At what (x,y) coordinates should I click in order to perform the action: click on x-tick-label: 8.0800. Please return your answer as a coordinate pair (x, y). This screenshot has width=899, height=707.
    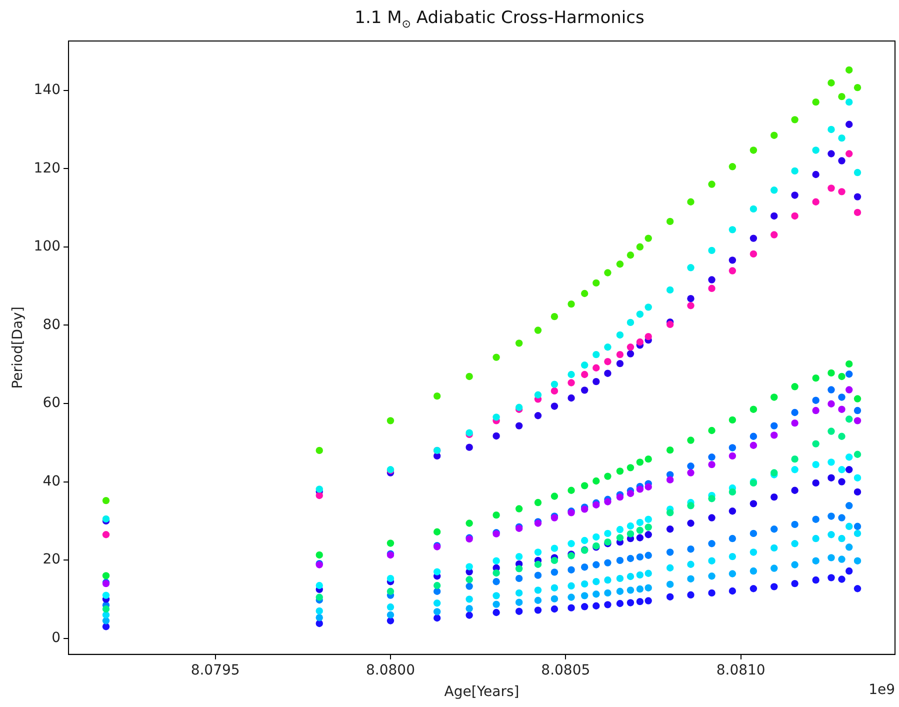
    Looking at the image, I should click on (390, 670).